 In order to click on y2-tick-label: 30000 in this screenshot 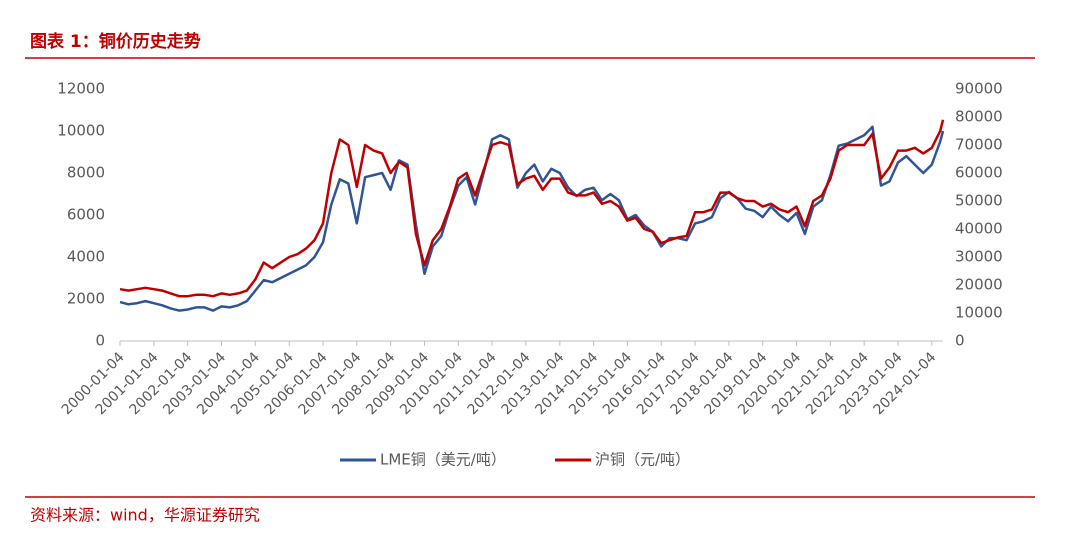, I will do `click(979, 257)`.